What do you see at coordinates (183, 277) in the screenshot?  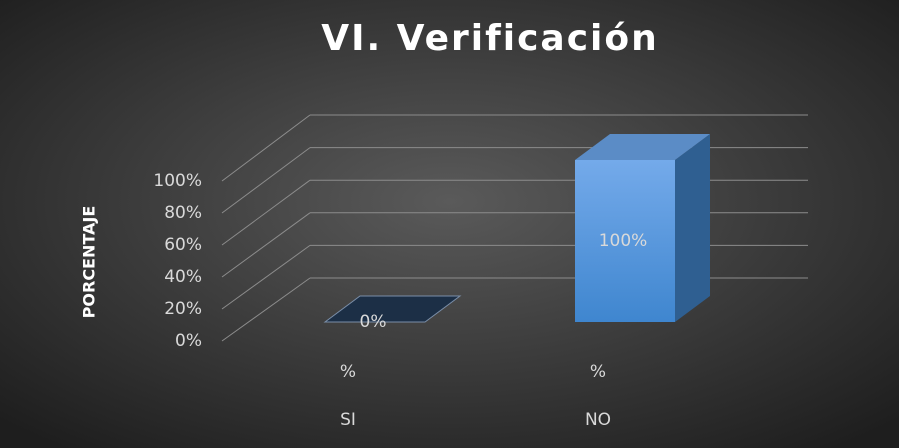 I see `y-tick-label: 40%` at bounding box center [183, 277].